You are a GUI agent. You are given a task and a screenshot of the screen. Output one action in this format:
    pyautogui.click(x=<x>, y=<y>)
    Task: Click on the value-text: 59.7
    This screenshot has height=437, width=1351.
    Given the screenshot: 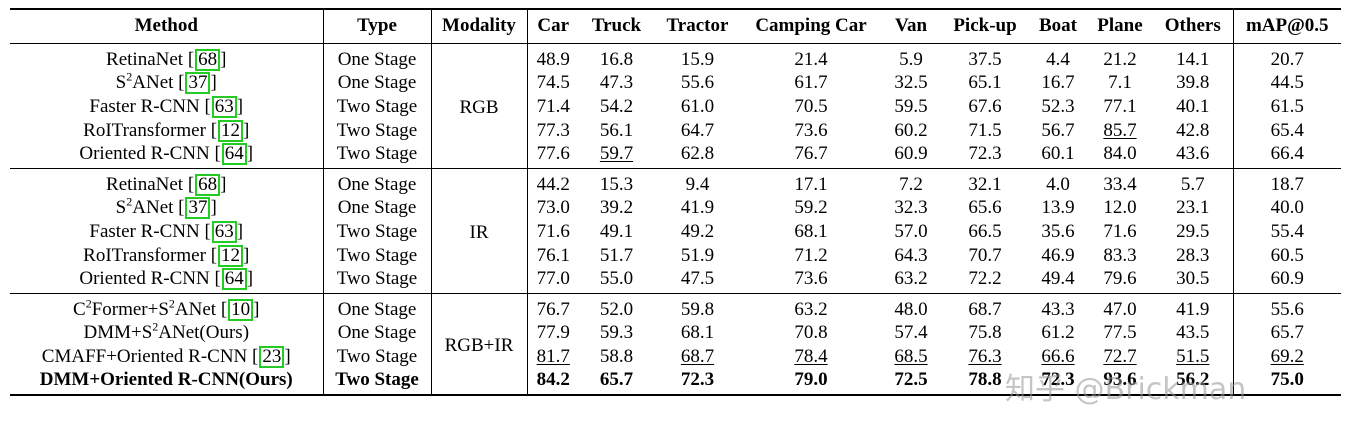 What is the action you would take?
    pyautogui.click(x=616, y=153)
    